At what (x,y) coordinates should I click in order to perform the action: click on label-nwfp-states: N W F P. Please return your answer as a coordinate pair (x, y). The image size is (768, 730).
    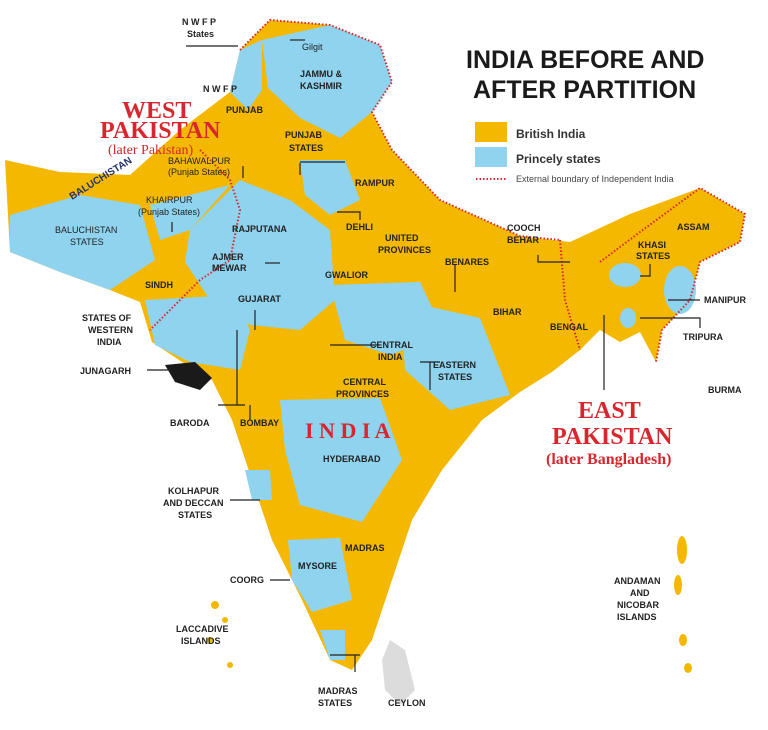
    Looking at the image, I should click on (199, 22).